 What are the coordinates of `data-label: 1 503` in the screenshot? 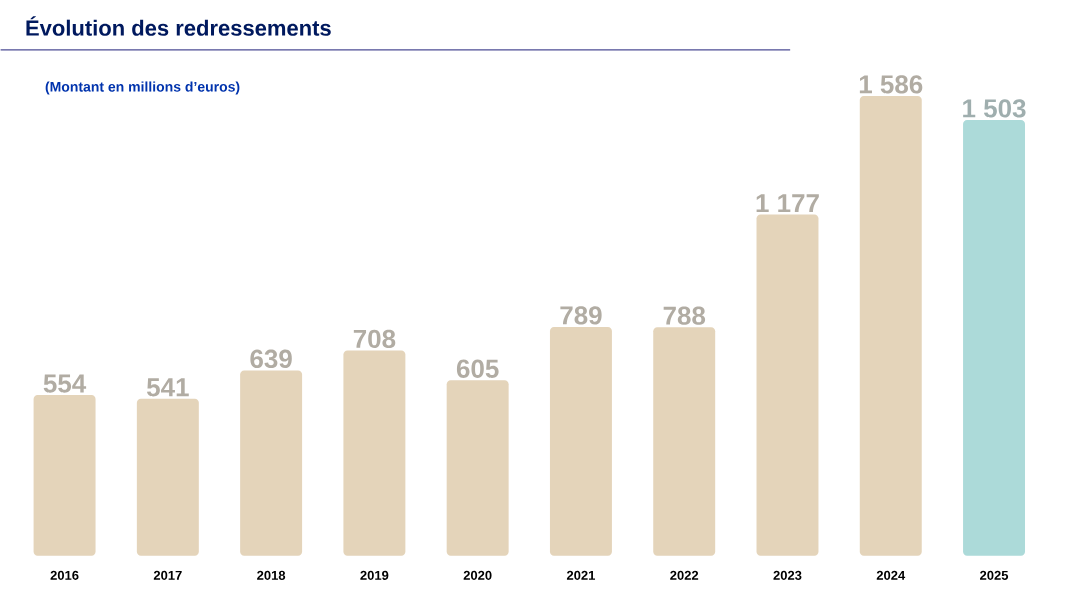 It's located at (994, 108).